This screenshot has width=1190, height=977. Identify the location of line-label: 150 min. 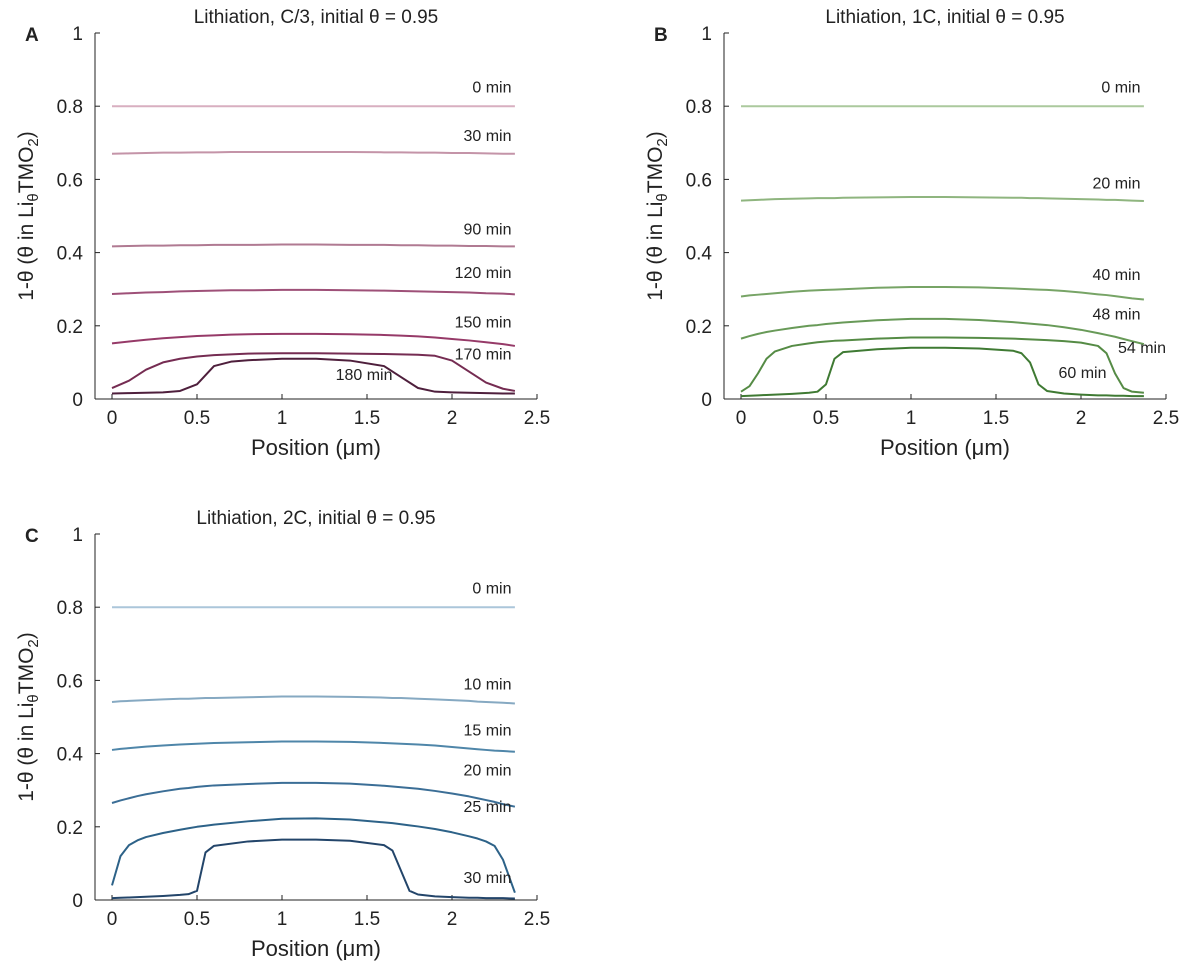
(483, 323).